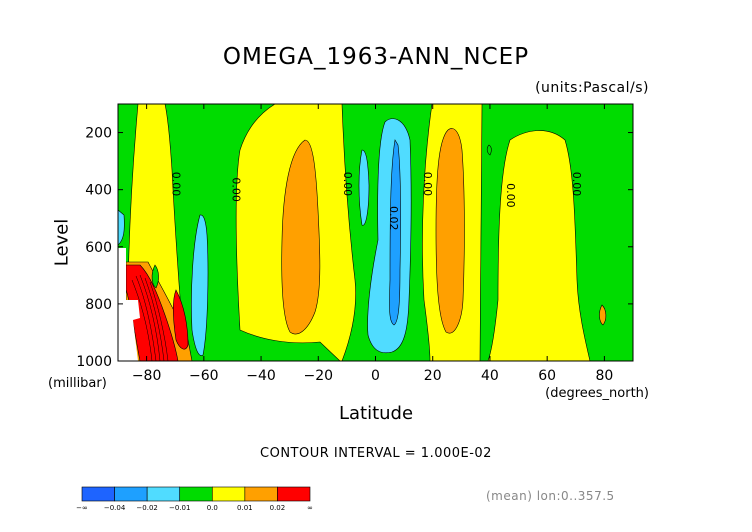 Image resolution: width=752 pixels, height=532 pixels. What do you see at coordinates (146, 508) in the screenshot?
I see `legend-level-label: −0.02` at bounding box center [146, 508].